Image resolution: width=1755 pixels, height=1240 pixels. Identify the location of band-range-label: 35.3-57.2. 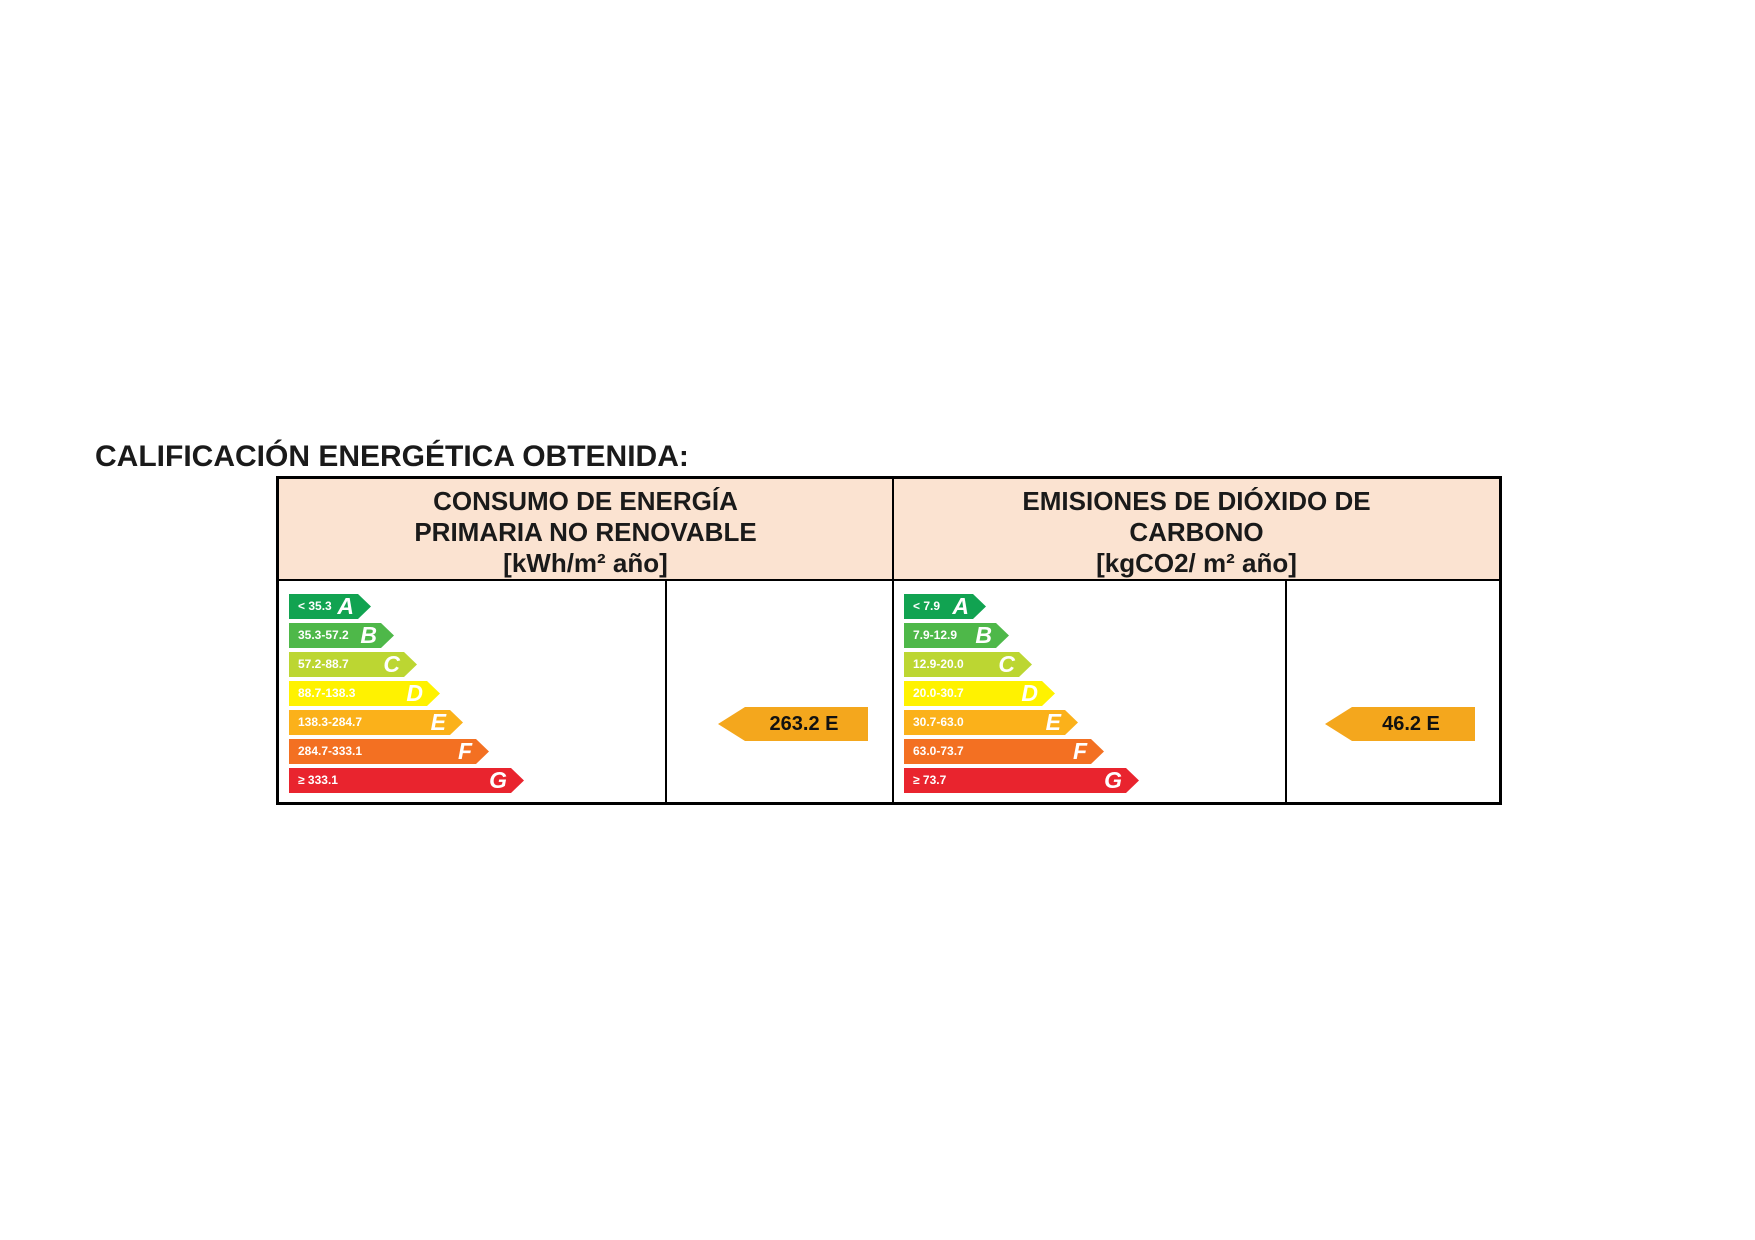
(323, 635).